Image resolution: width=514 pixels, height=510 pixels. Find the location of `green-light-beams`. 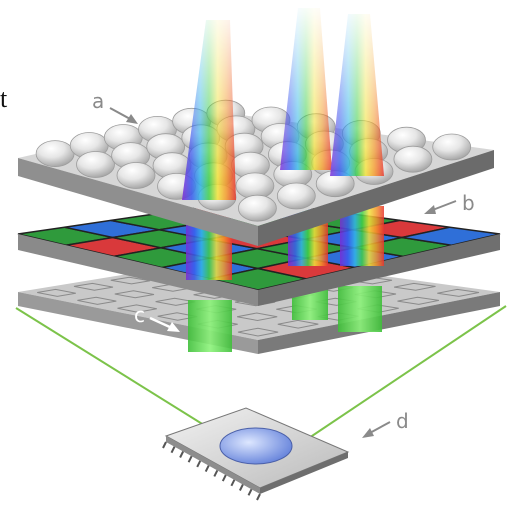

green-light-beams is located at coordinates (285, 316).